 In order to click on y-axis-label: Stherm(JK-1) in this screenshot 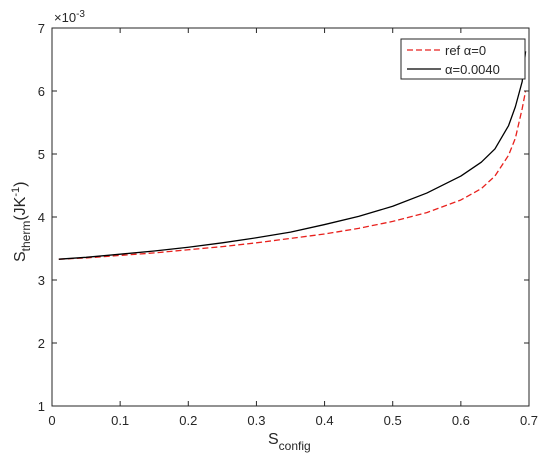, I will do `click(21, 222)`.